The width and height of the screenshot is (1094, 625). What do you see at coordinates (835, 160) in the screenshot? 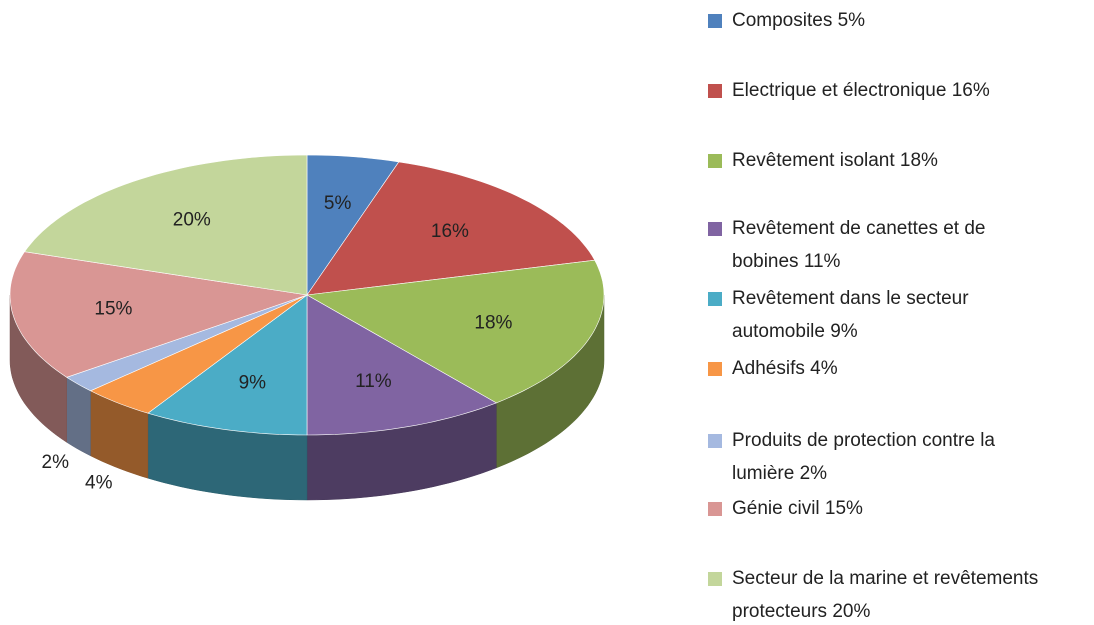
I see `legend-label: Revêtement isolant 18%` at bounding box center [835, 160].